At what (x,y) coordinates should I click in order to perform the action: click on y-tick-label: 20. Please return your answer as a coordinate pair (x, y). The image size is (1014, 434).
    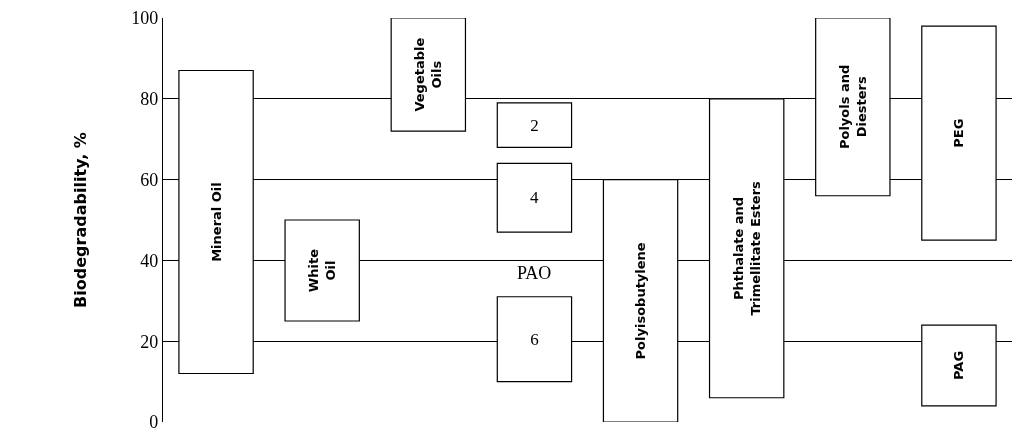
    Looking at the image, I should click on (149, 341).